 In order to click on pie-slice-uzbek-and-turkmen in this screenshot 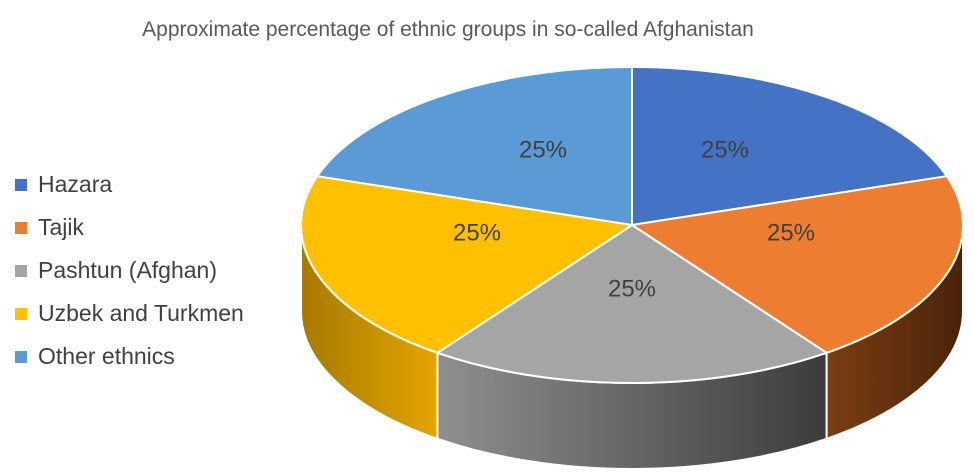, I will do `click(466, 264)`.